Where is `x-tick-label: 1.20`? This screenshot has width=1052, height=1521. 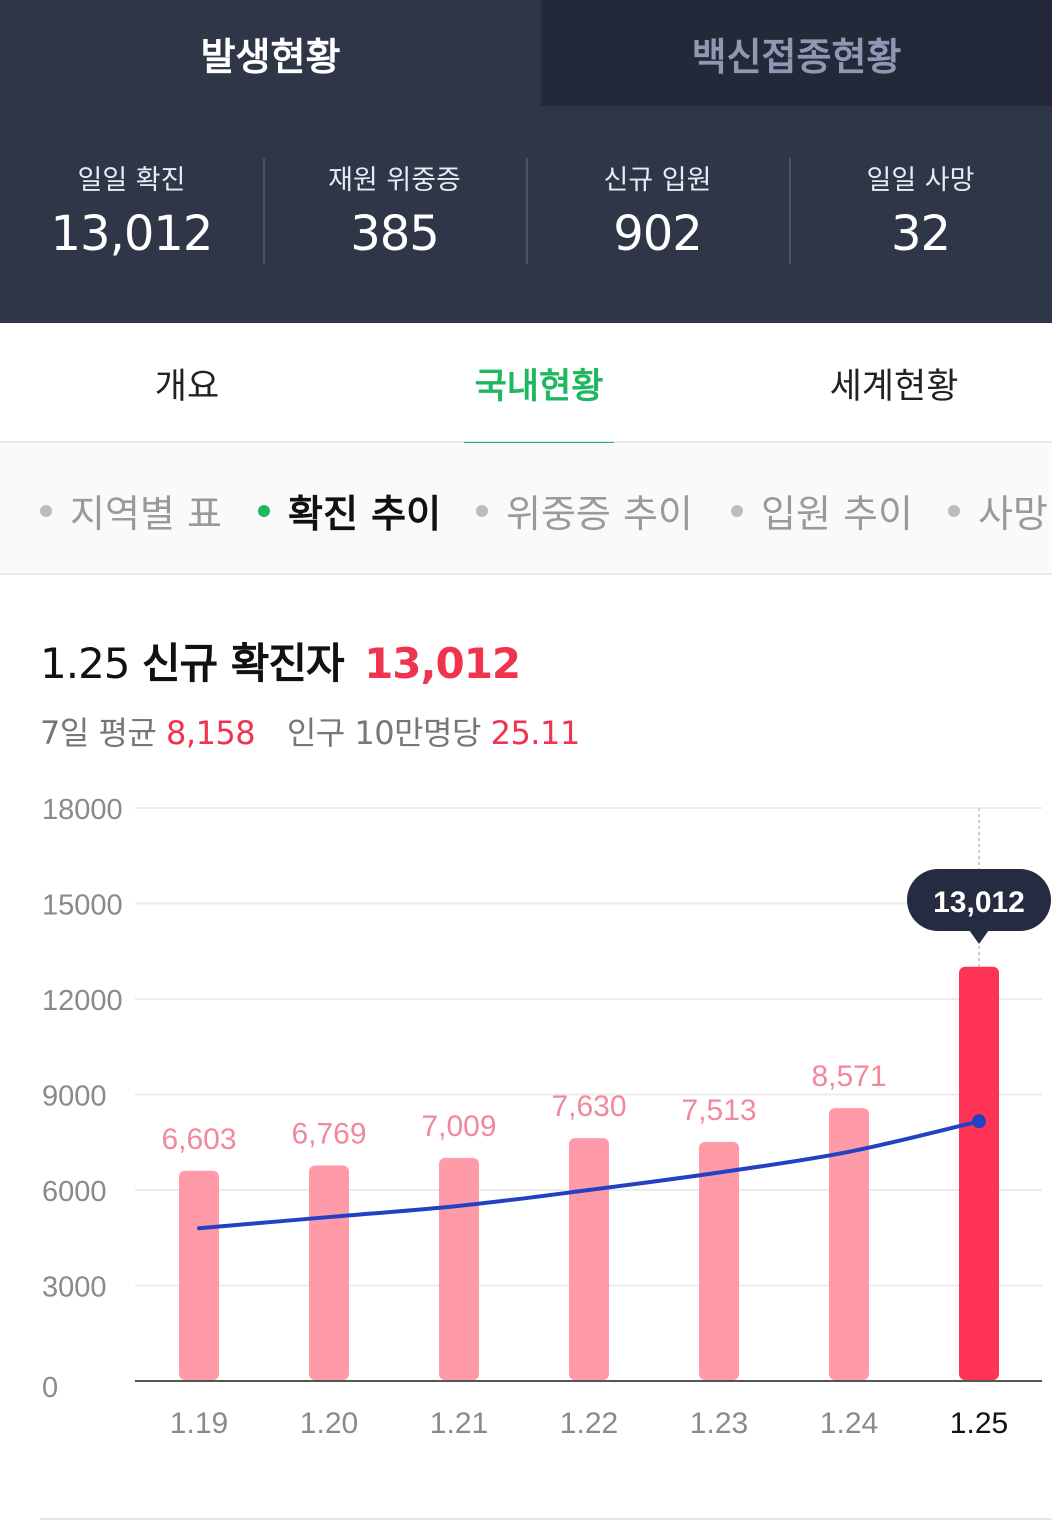
x-tick-label: 1.20 is located at coordinates (329, 1423).